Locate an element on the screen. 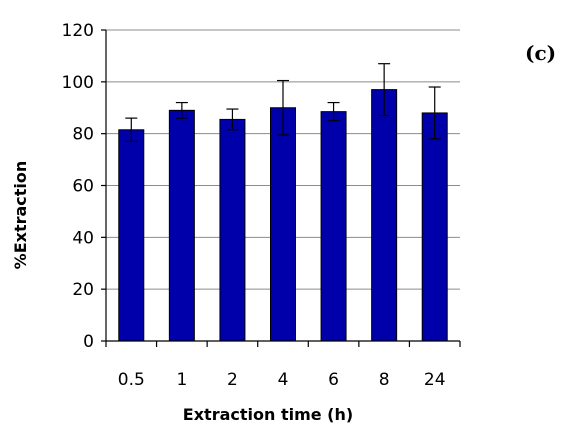 The width and height of the screenshot is (566, 430). x-tick-label: 24 is located at coordinates (435, 380).